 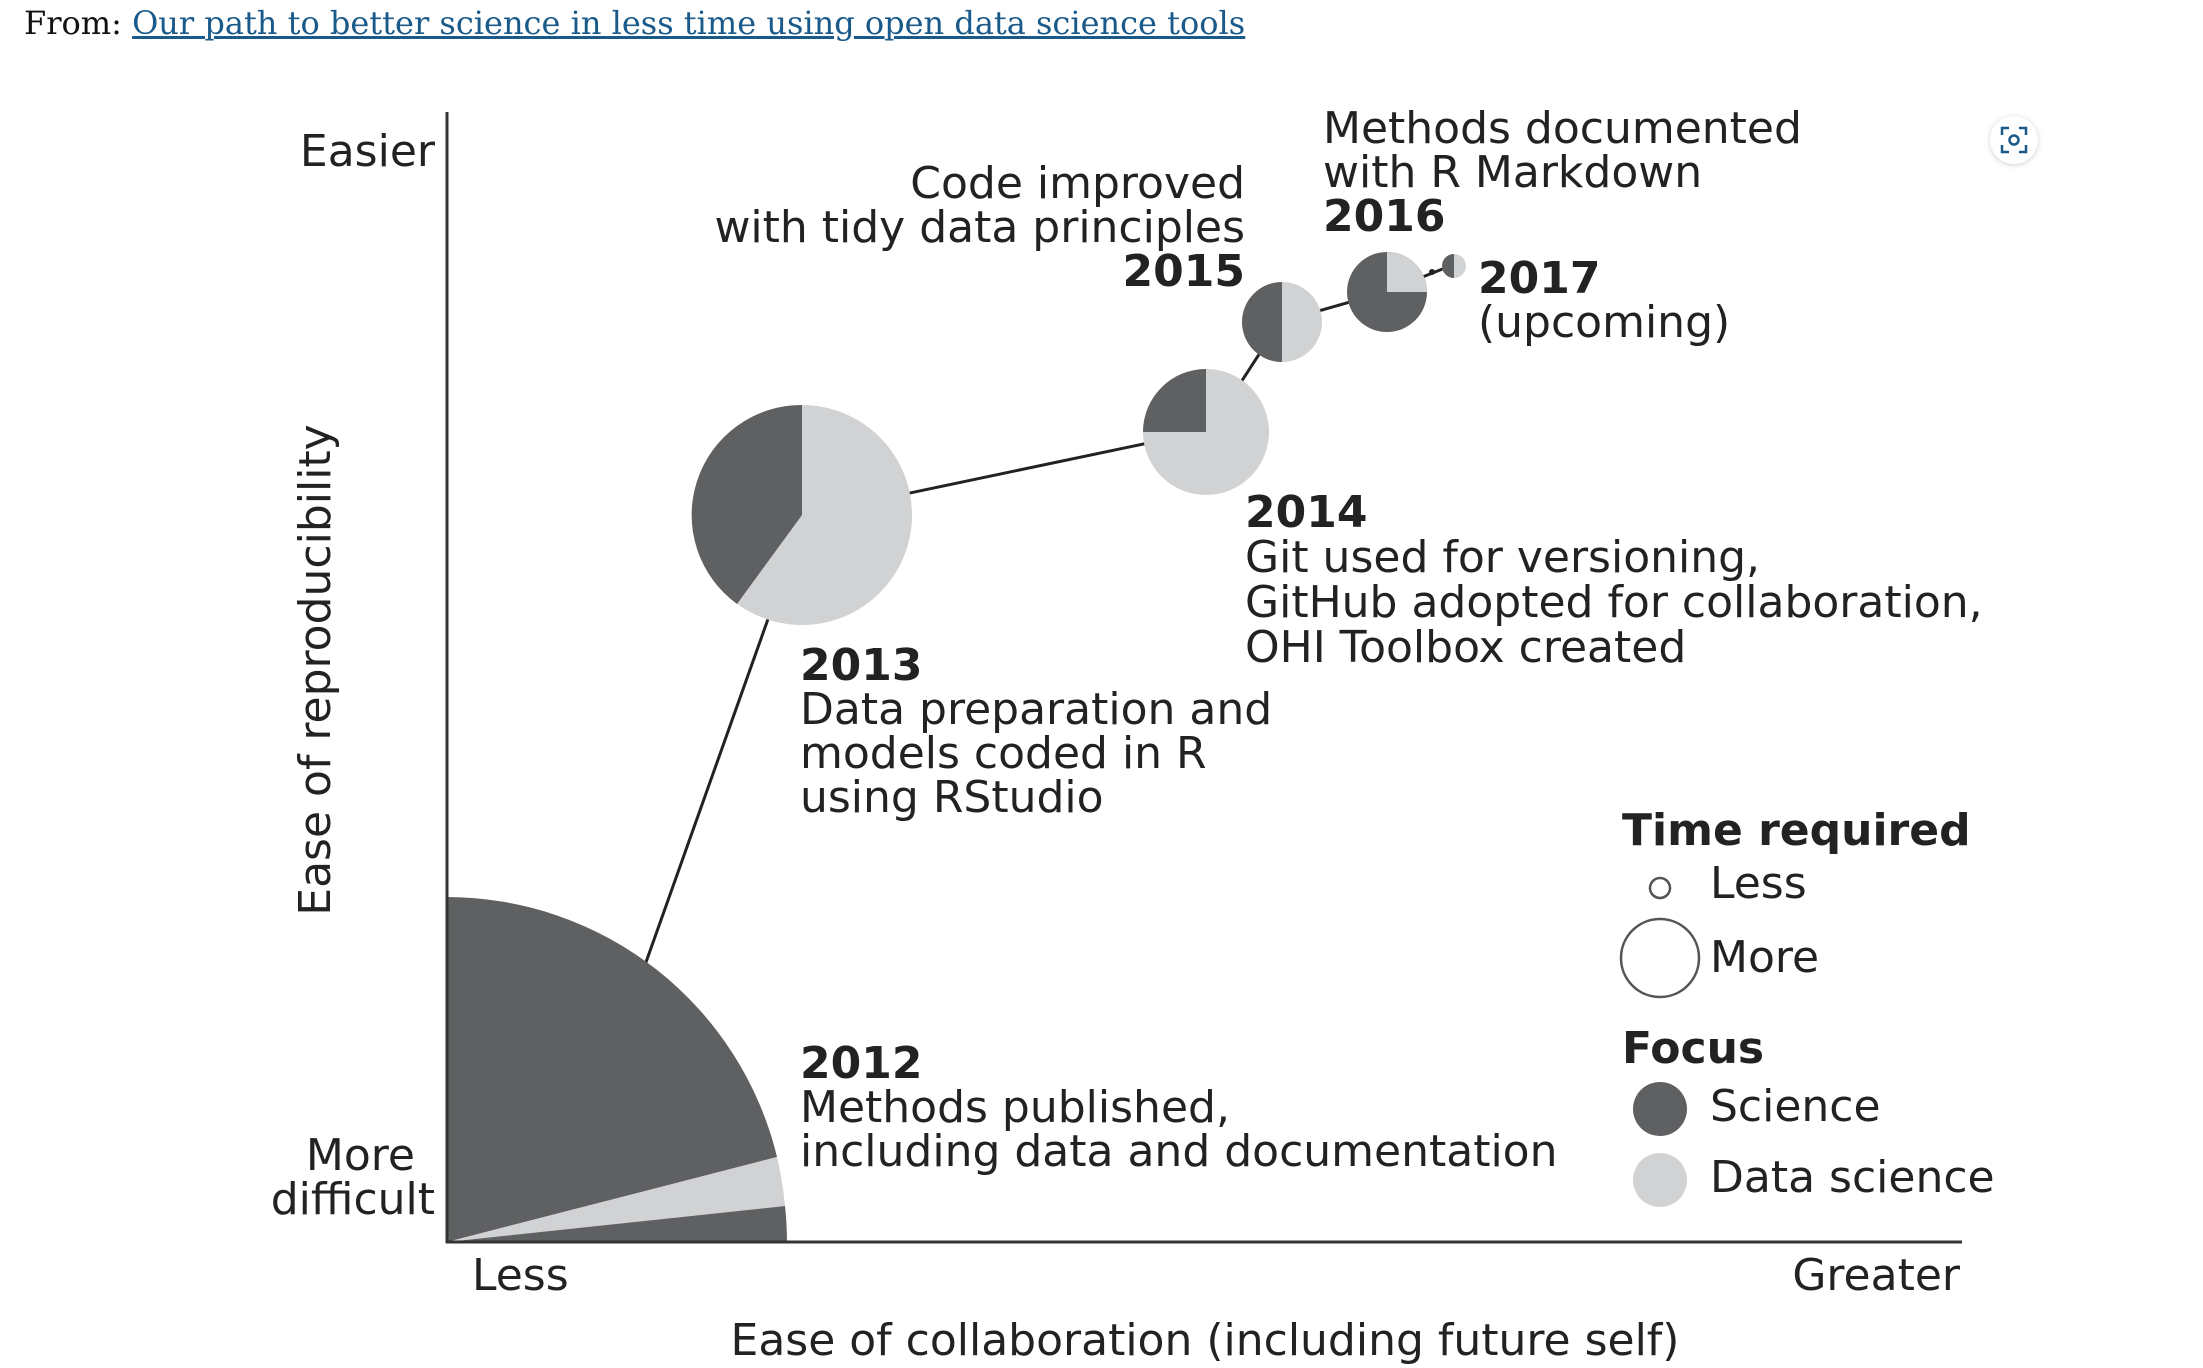 What do you see at coordinates (520, 1275) in the screenshot?
I see `x-axis-low: Less` at bounding box center [520, 1275].